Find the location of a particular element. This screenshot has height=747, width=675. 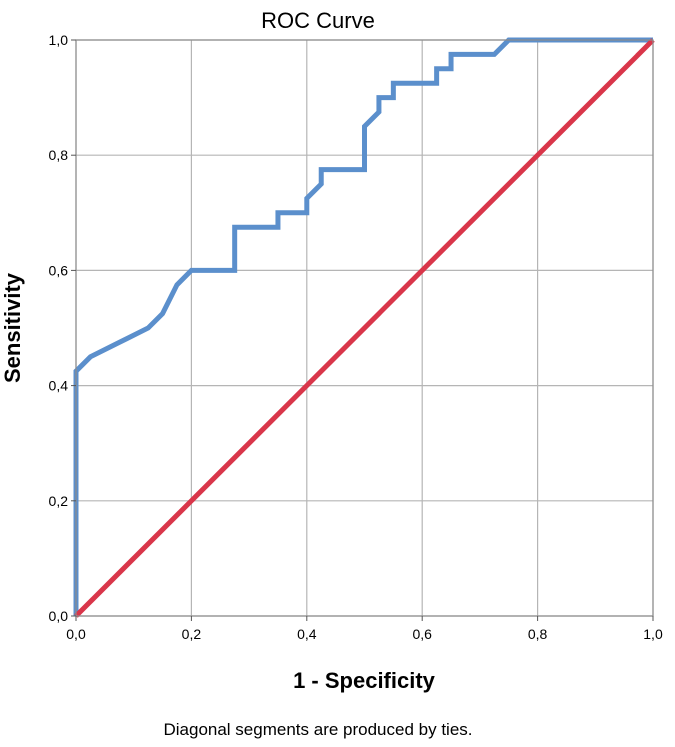

x-tick-label: 1,0 is located at coordinates (653, 634).